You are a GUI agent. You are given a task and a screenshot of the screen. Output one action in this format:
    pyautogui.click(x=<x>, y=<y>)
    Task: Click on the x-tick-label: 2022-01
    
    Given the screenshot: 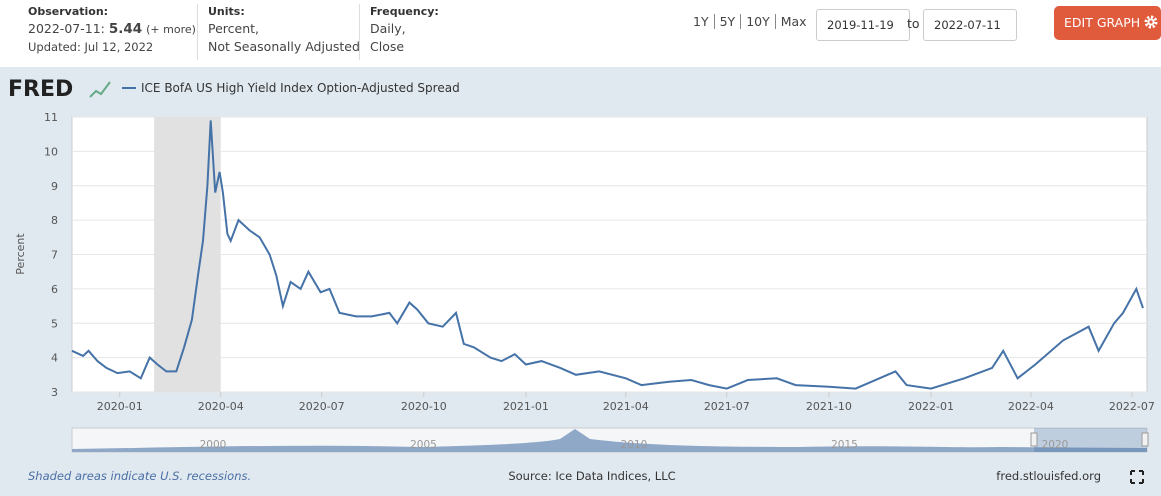 What is the action you would take?
    pyautogui.click(x=931, y=406)
    